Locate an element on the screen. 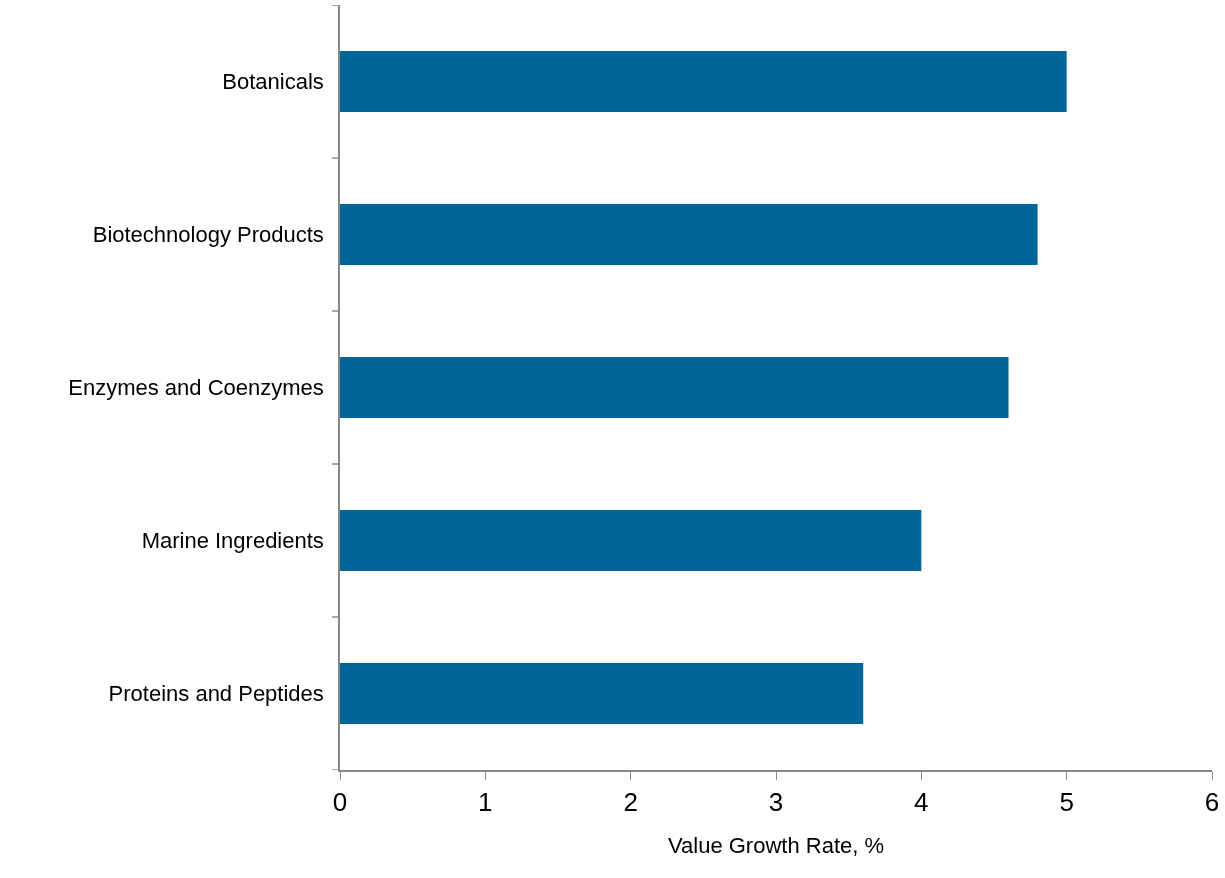 This screenshot has height=878, width=1225. y-tick-label: Enzymes and Coenzymes is located at coordinates (196, 388).